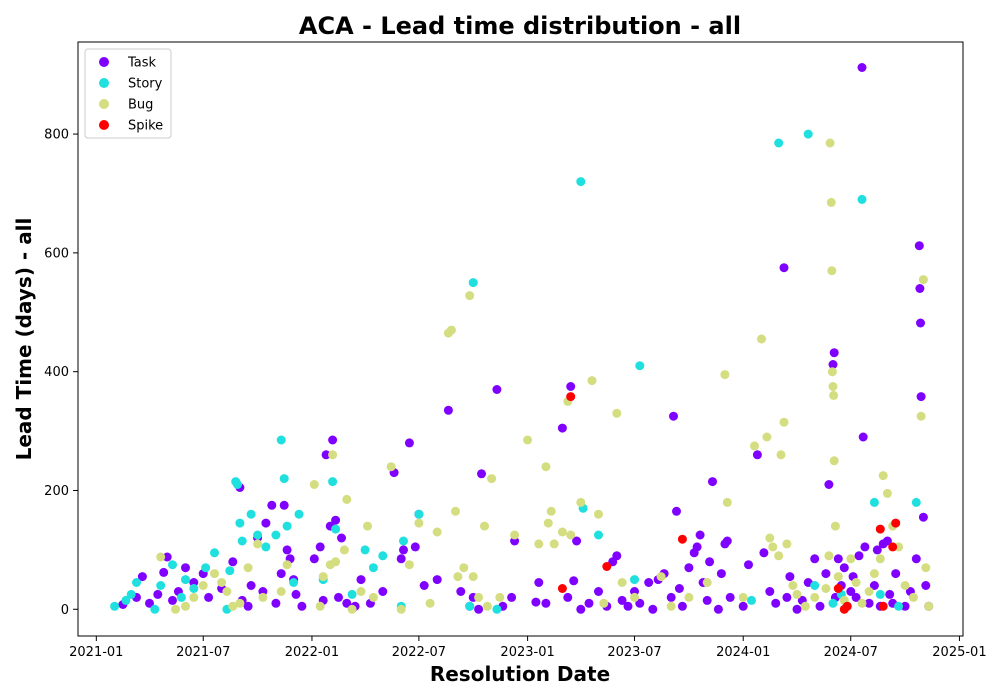  Describe the element at coordinates (145, 84) in the screenshot. I see `legend-label-story: Story` at that location.